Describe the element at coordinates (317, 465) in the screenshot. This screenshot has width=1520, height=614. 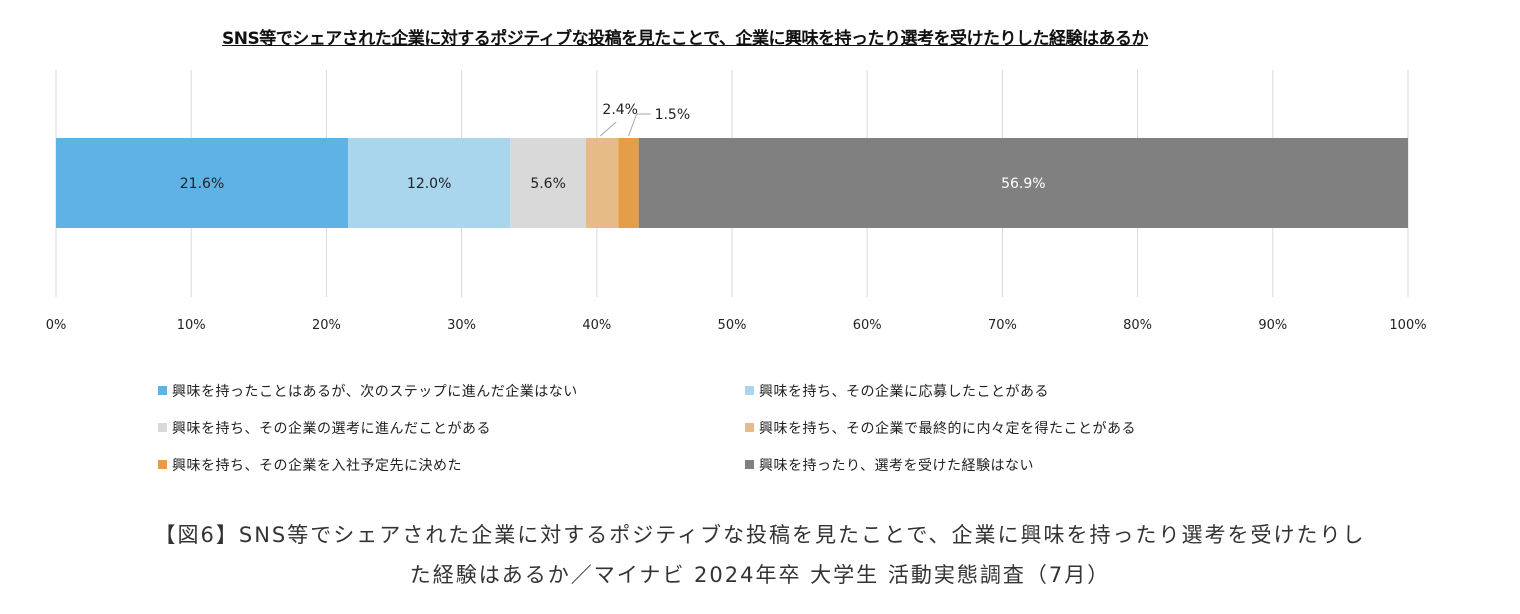
I see `legend-entry-label: 興味を持ち、その企業を入社予定先に決めた` at that location.